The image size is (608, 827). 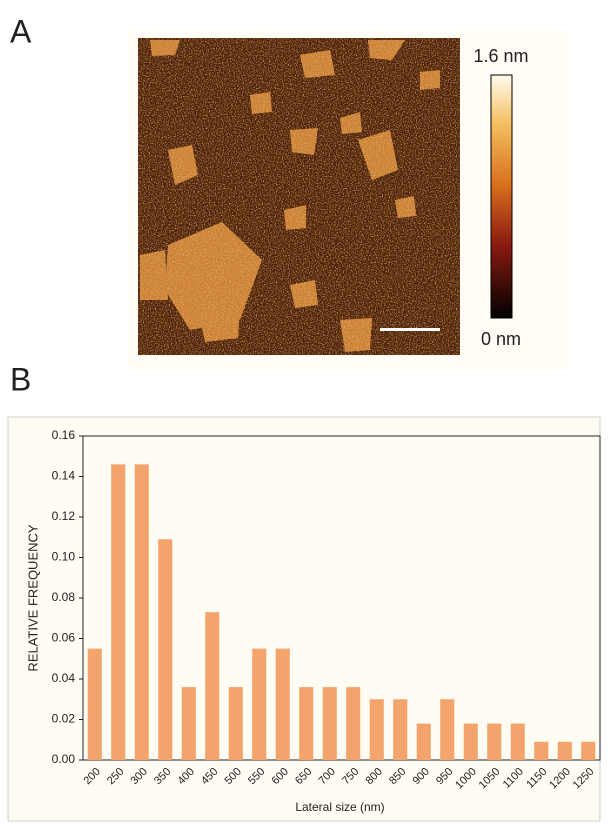 I want to click on y-tick-label: 0.00, so click(x=64, y=759).